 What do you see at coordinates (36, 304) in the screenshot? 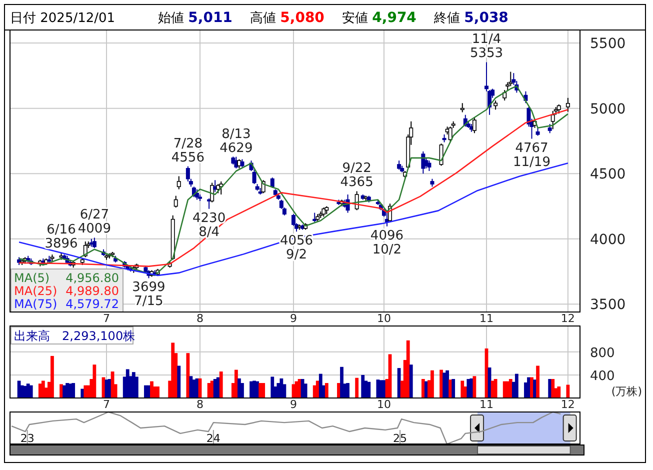
I see `text: MA(75)` at bounding box center [36, 304].